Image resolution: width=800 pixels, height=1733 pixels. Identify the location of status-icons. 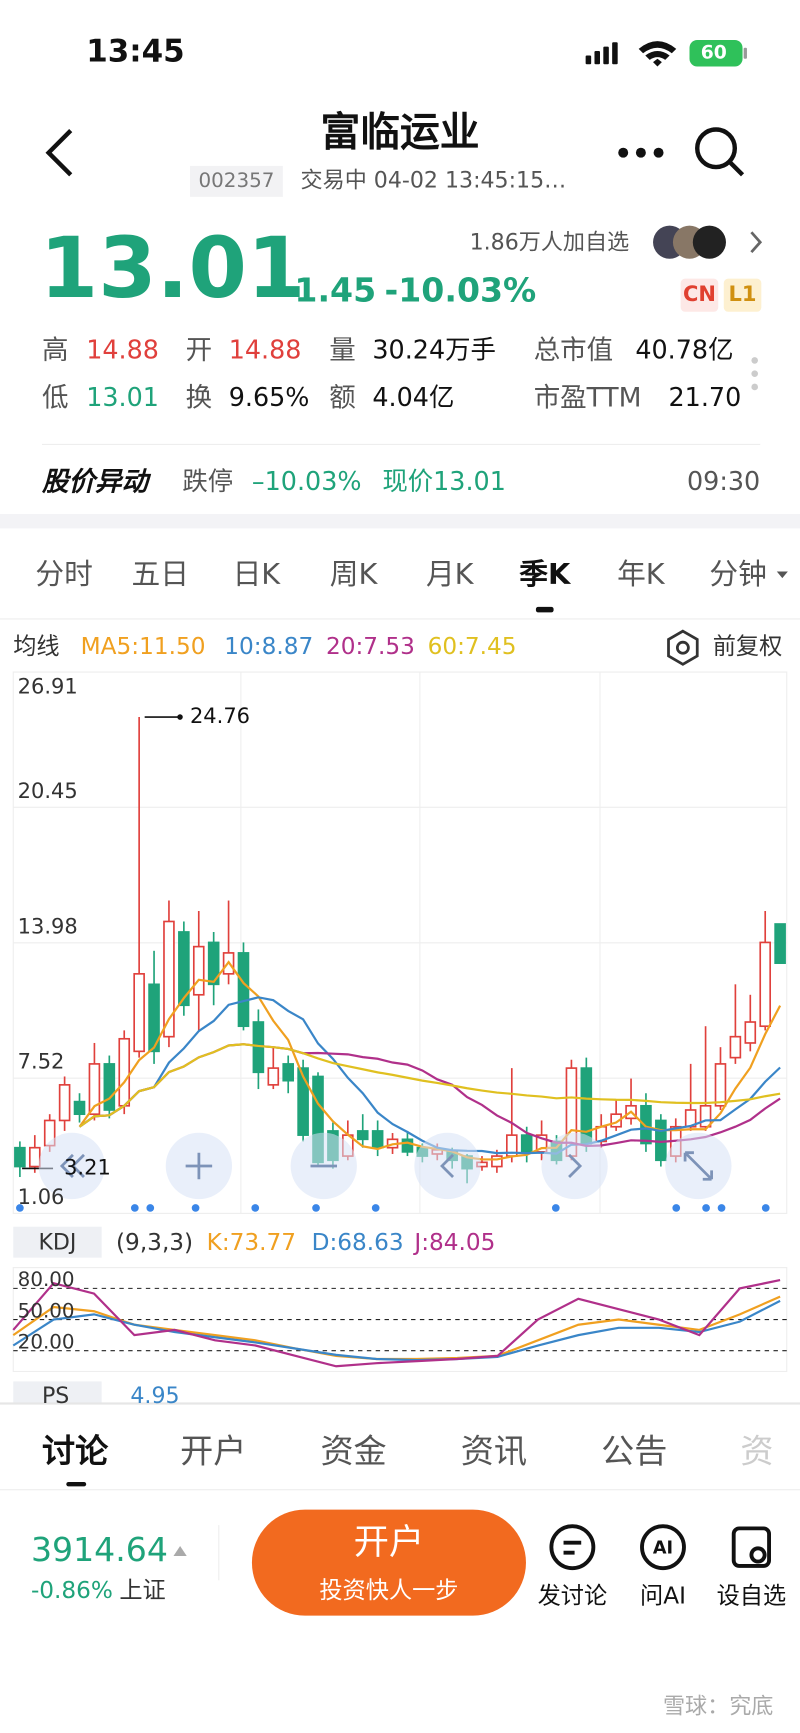
(666, 53).